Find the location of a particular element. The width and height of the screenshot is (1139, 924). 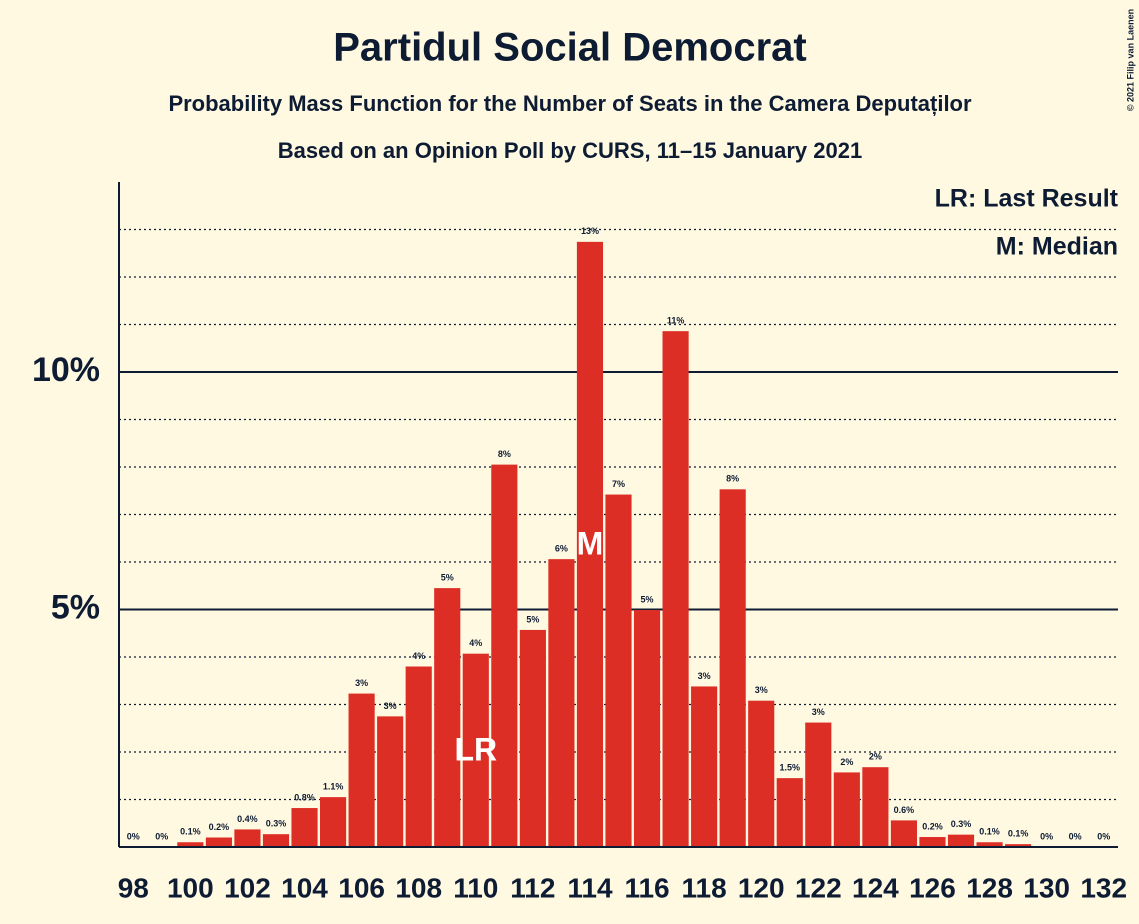

value-label: 1.5% is located at coordinates (789, 768).